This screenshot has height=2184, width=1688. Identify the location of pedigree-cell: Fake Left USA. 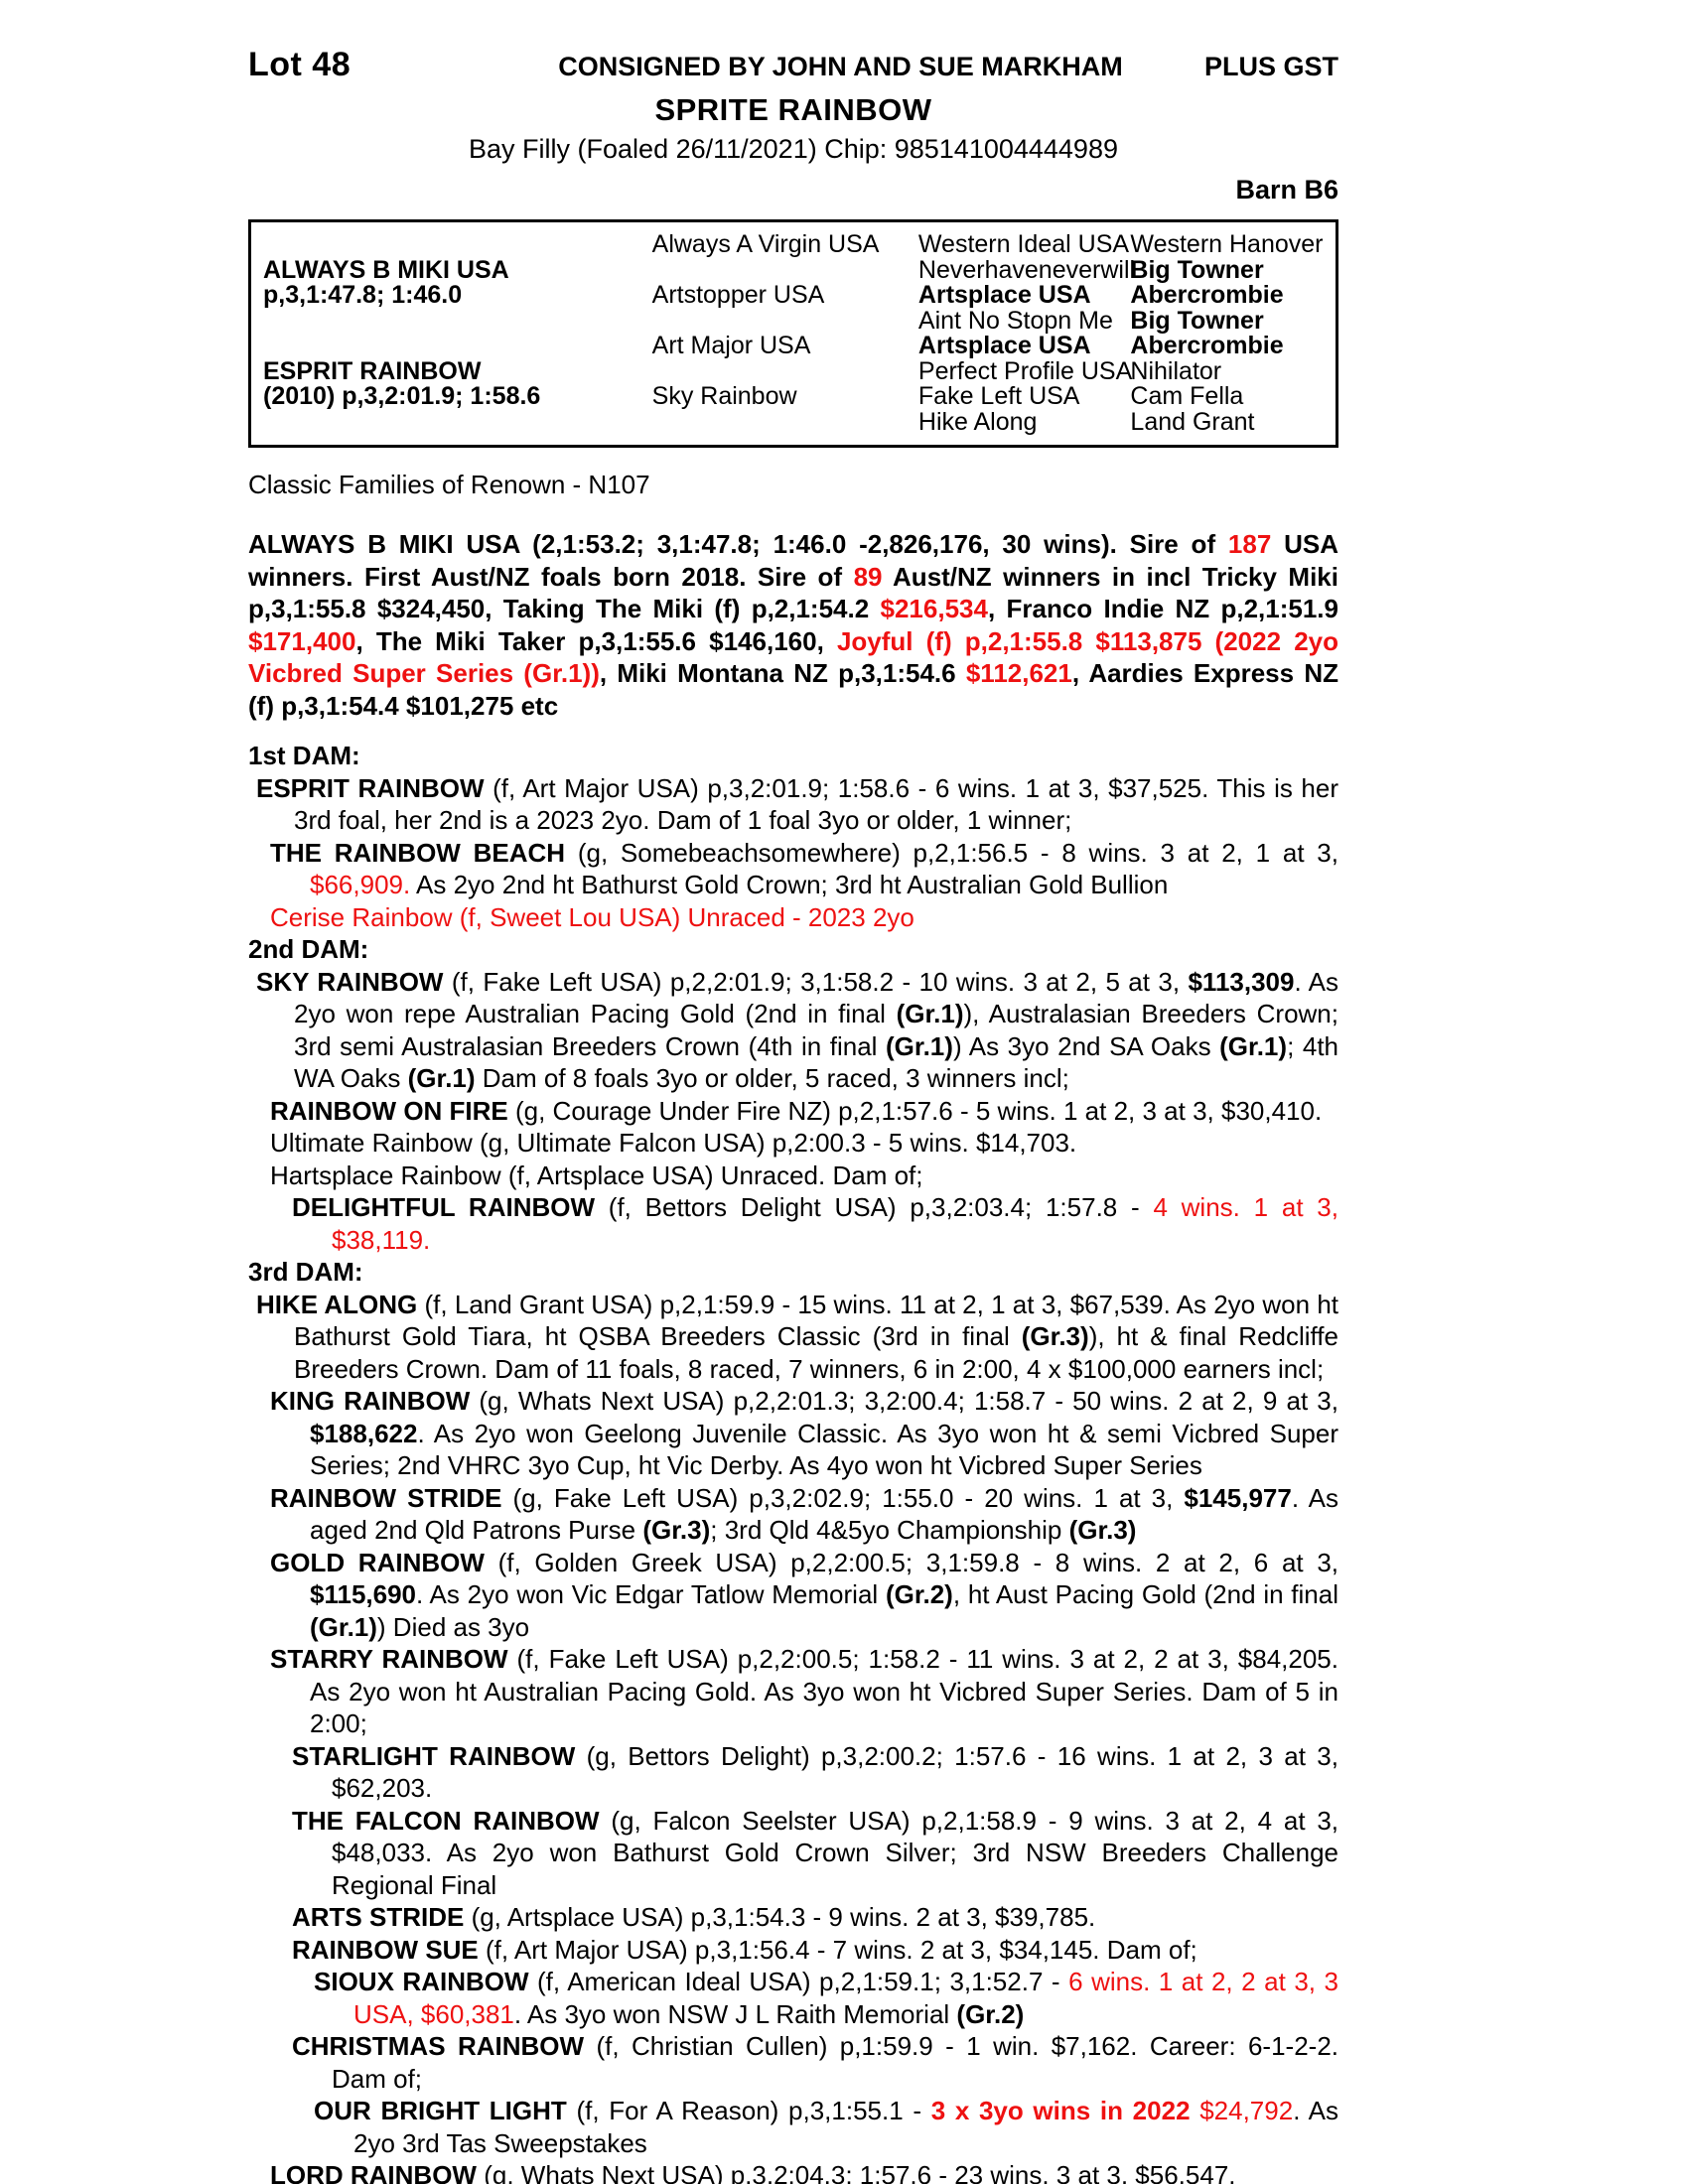
(998, 396).